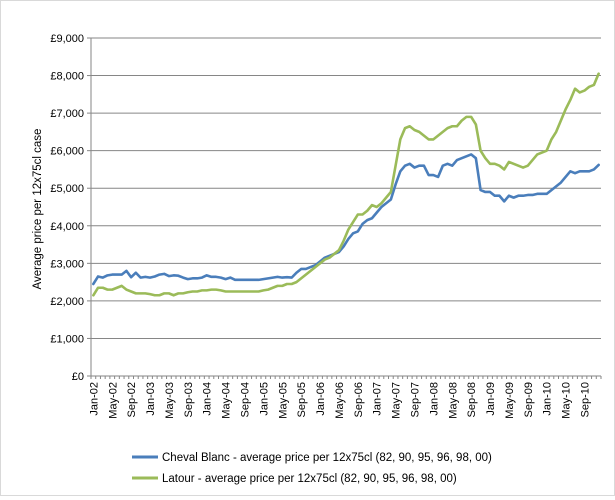  I want to click on x-tick-label: May-03, so click(170, 400).